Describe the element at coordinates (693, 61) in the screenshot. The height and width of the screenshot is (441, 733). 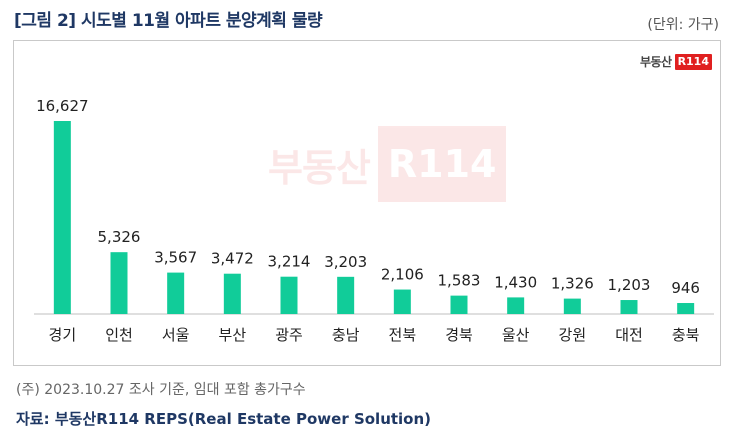
I see `brand-logo-box: R114` at that location.